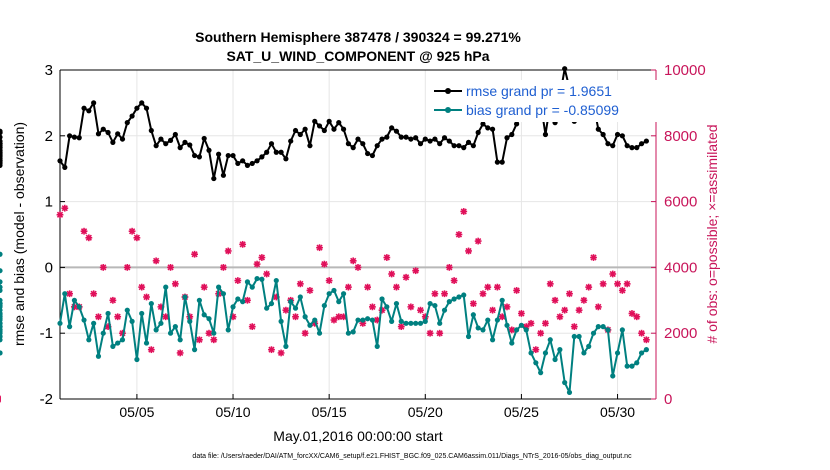  What do you see at coordinates (49, 136) in the screenshot?
I see `y-tick-label-left: 2` at bounding box center [49, 136].